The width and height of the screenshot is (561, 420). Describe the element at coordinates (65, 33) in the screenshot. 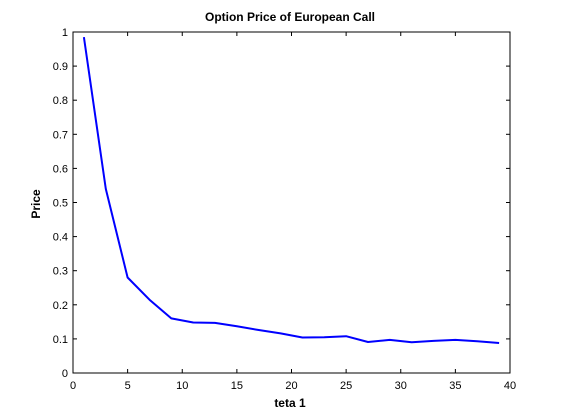

I see `y-tick-label: 1` at that location.